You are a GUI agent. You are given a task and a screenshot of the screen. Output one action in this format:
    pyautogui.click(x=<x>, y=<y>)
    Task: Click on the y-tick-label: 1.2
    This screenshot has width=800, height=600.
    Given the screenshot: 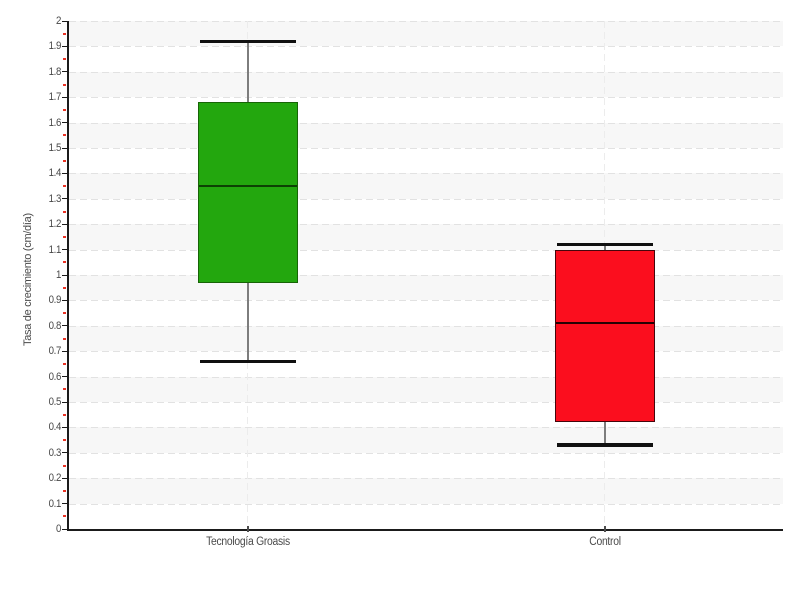 What is the action you would take?
    pyautogui.click(x=55, y=224)
    